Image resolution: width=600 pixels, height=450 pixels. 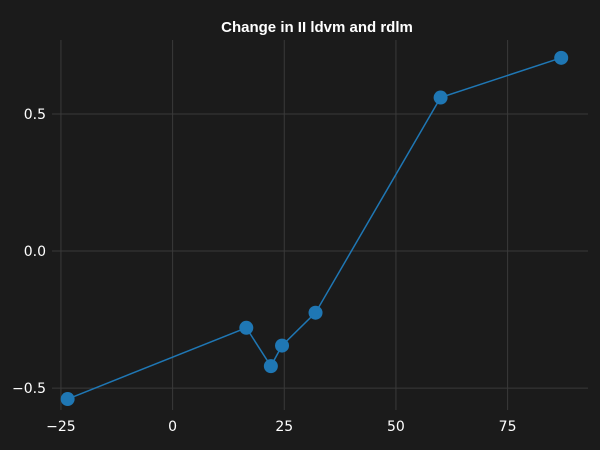 I want to click on x-tick-label: 75, so click(x=508, y=427).